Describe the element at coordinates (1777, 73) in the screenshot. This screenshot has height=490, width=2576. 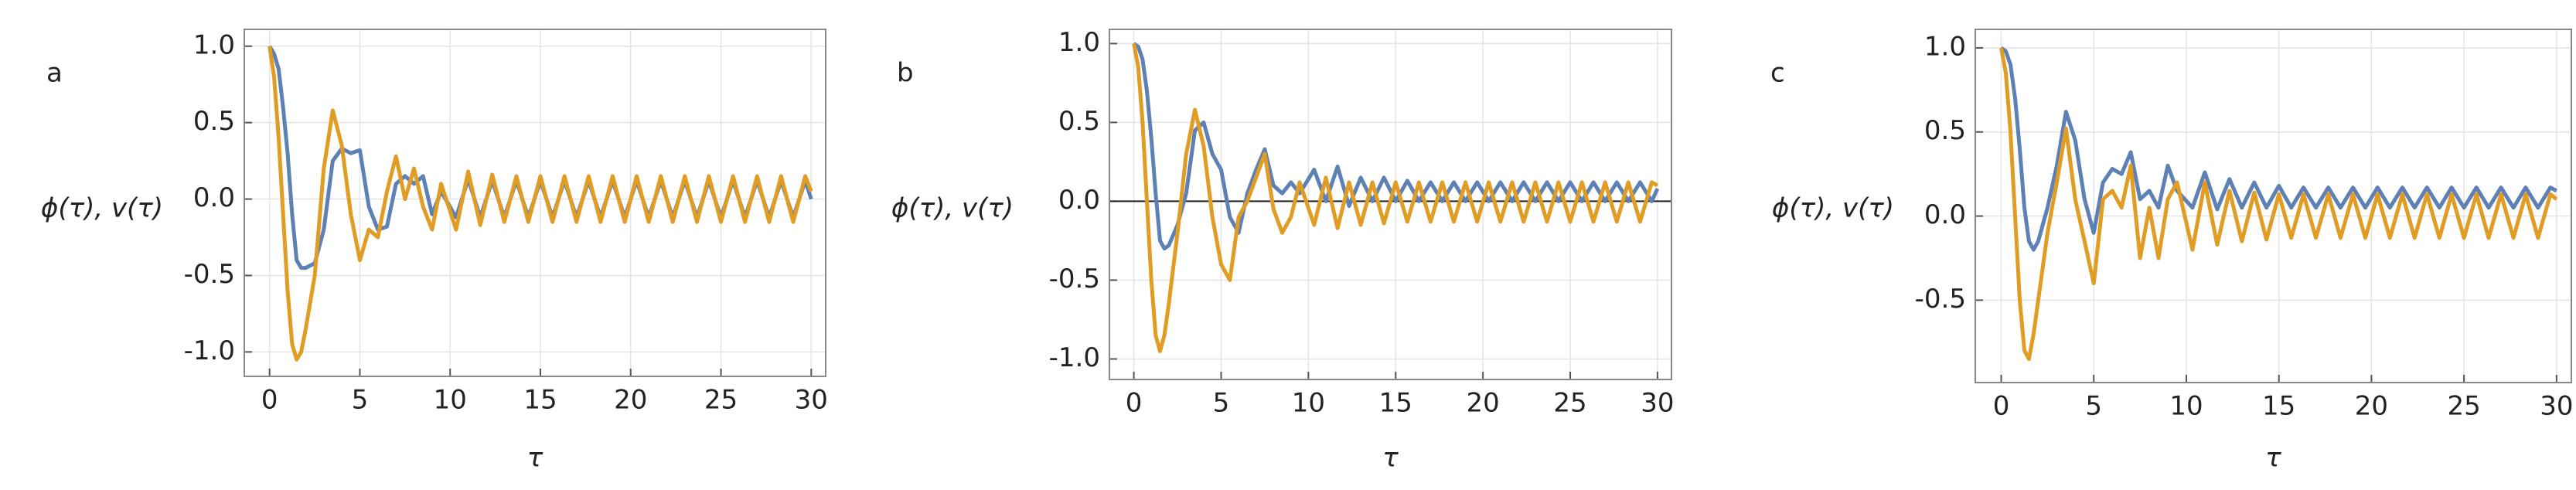
I see `panel-label: c` at that location.